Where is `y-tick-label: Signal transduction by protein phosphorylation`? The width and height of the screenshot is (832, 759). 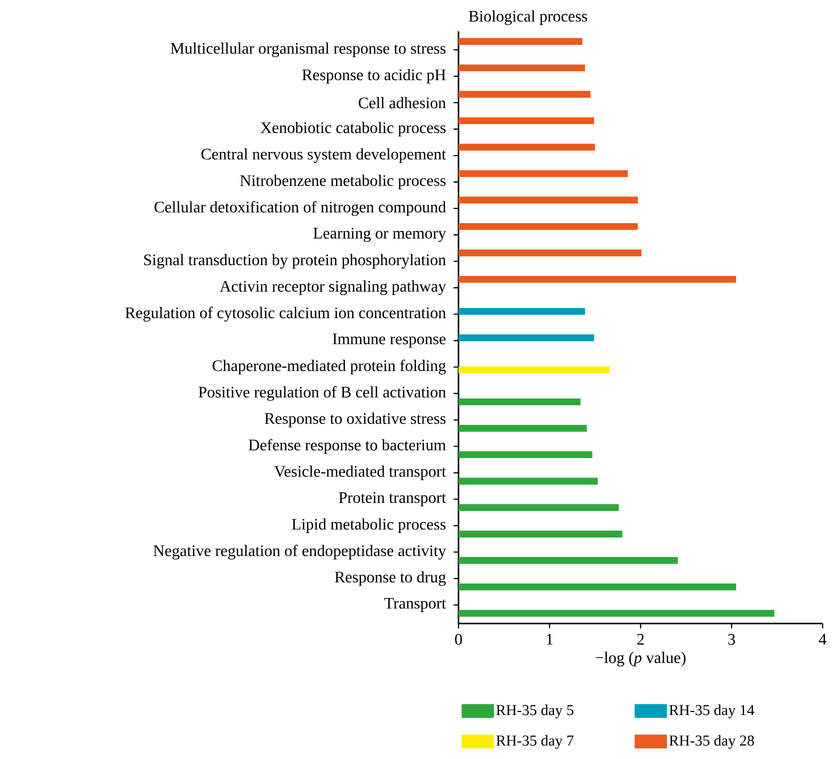 y-tick-label: Signal transduction by protein phosphorylation is located at coordinates (295, 261).